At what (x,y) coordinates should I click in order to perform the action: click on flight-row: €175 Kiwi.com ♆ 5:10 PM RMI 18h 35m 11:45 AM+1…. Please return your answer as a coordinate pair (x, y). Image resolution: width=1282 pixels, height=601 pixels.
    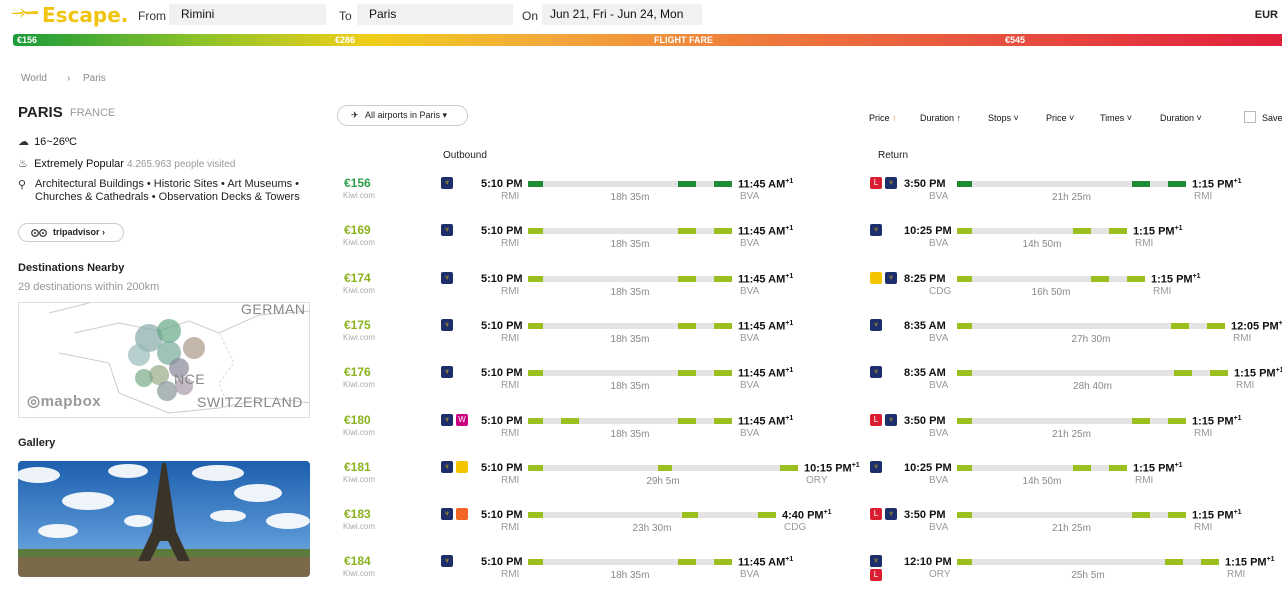
    Looking at the image, I should click on (641, 341).